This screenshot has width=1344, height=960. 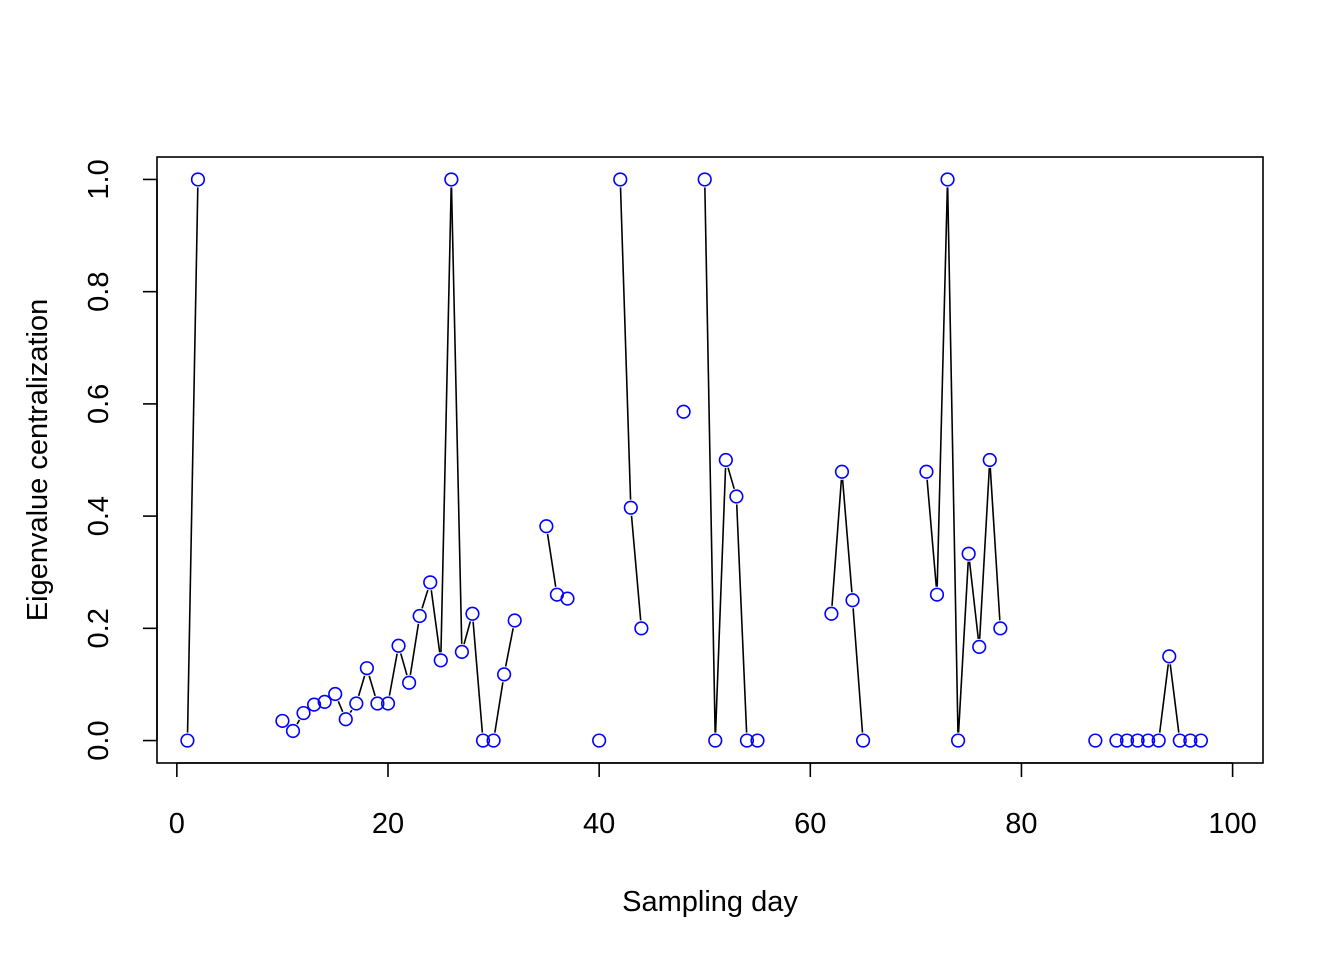 I want to click on x-axis-title: Sampling day, so click(x=710, y=902).